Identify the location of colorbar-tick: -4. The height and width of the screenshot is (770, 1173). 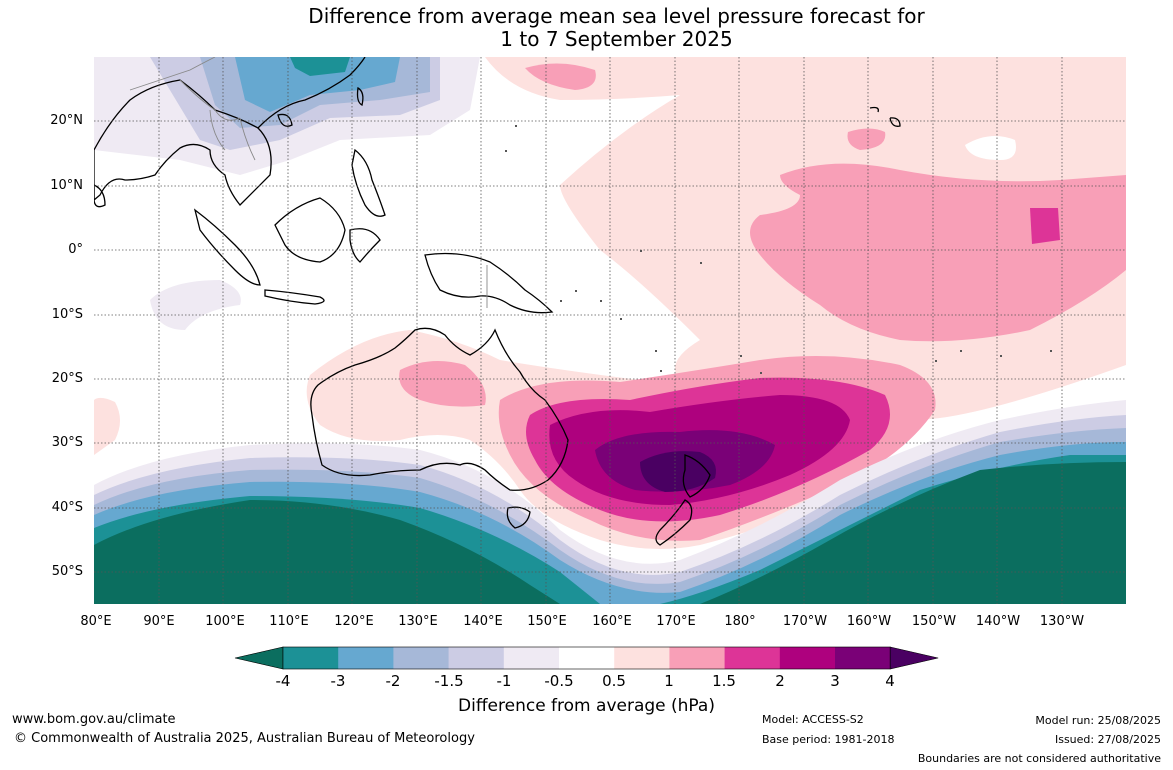
(283, 681).